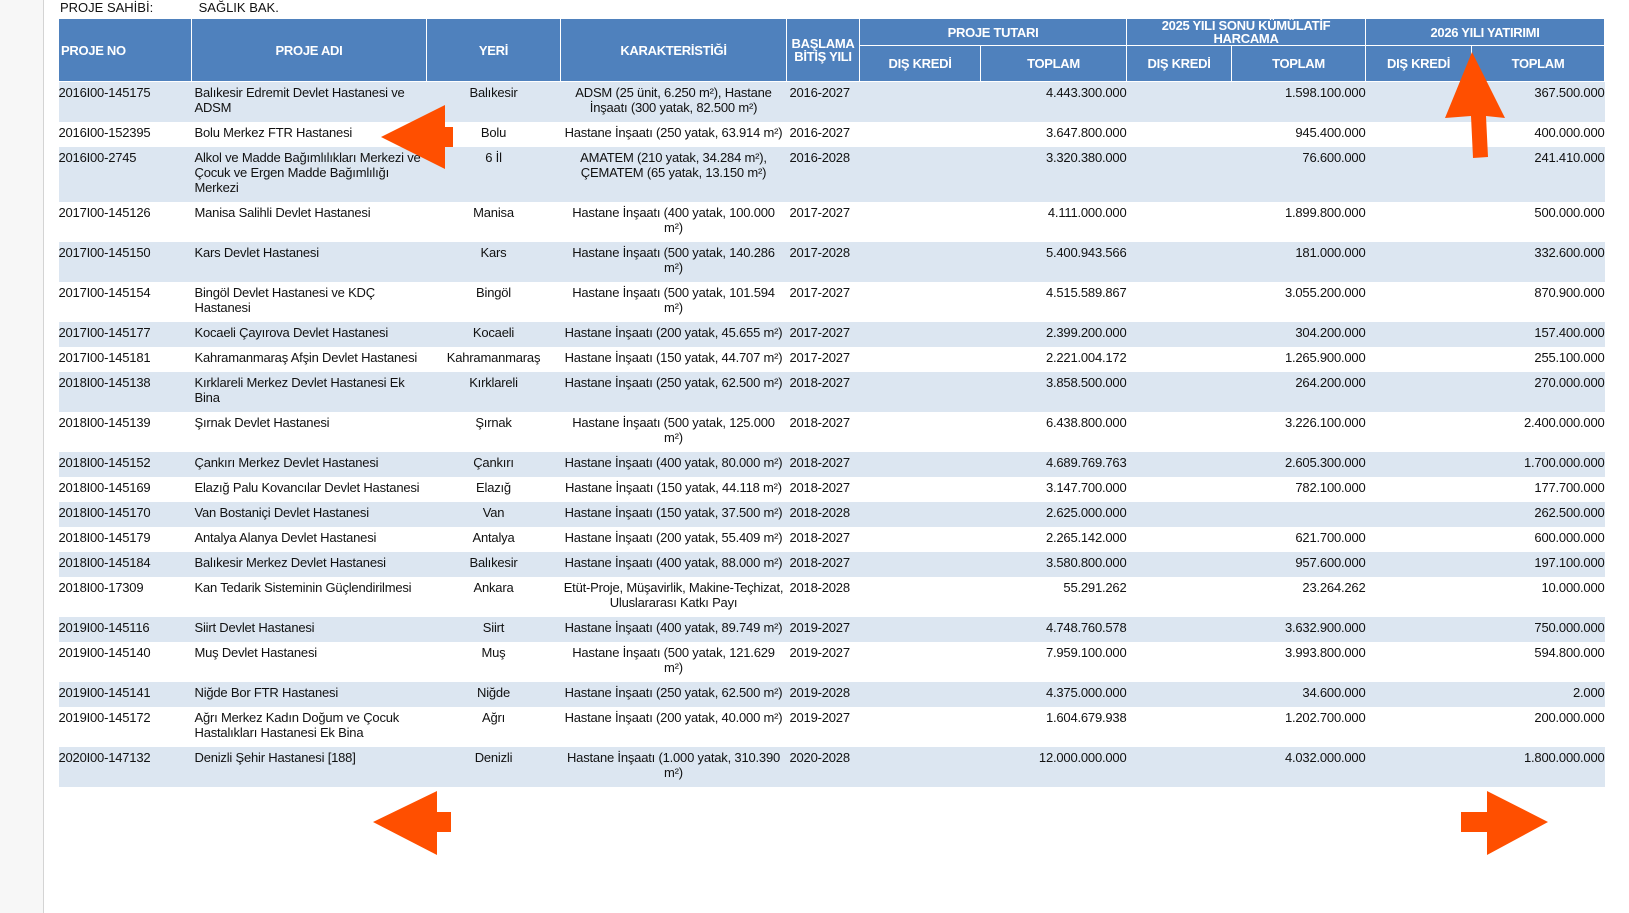  I want to click on cell-yeri: Kocaeli, so click(493, 334).